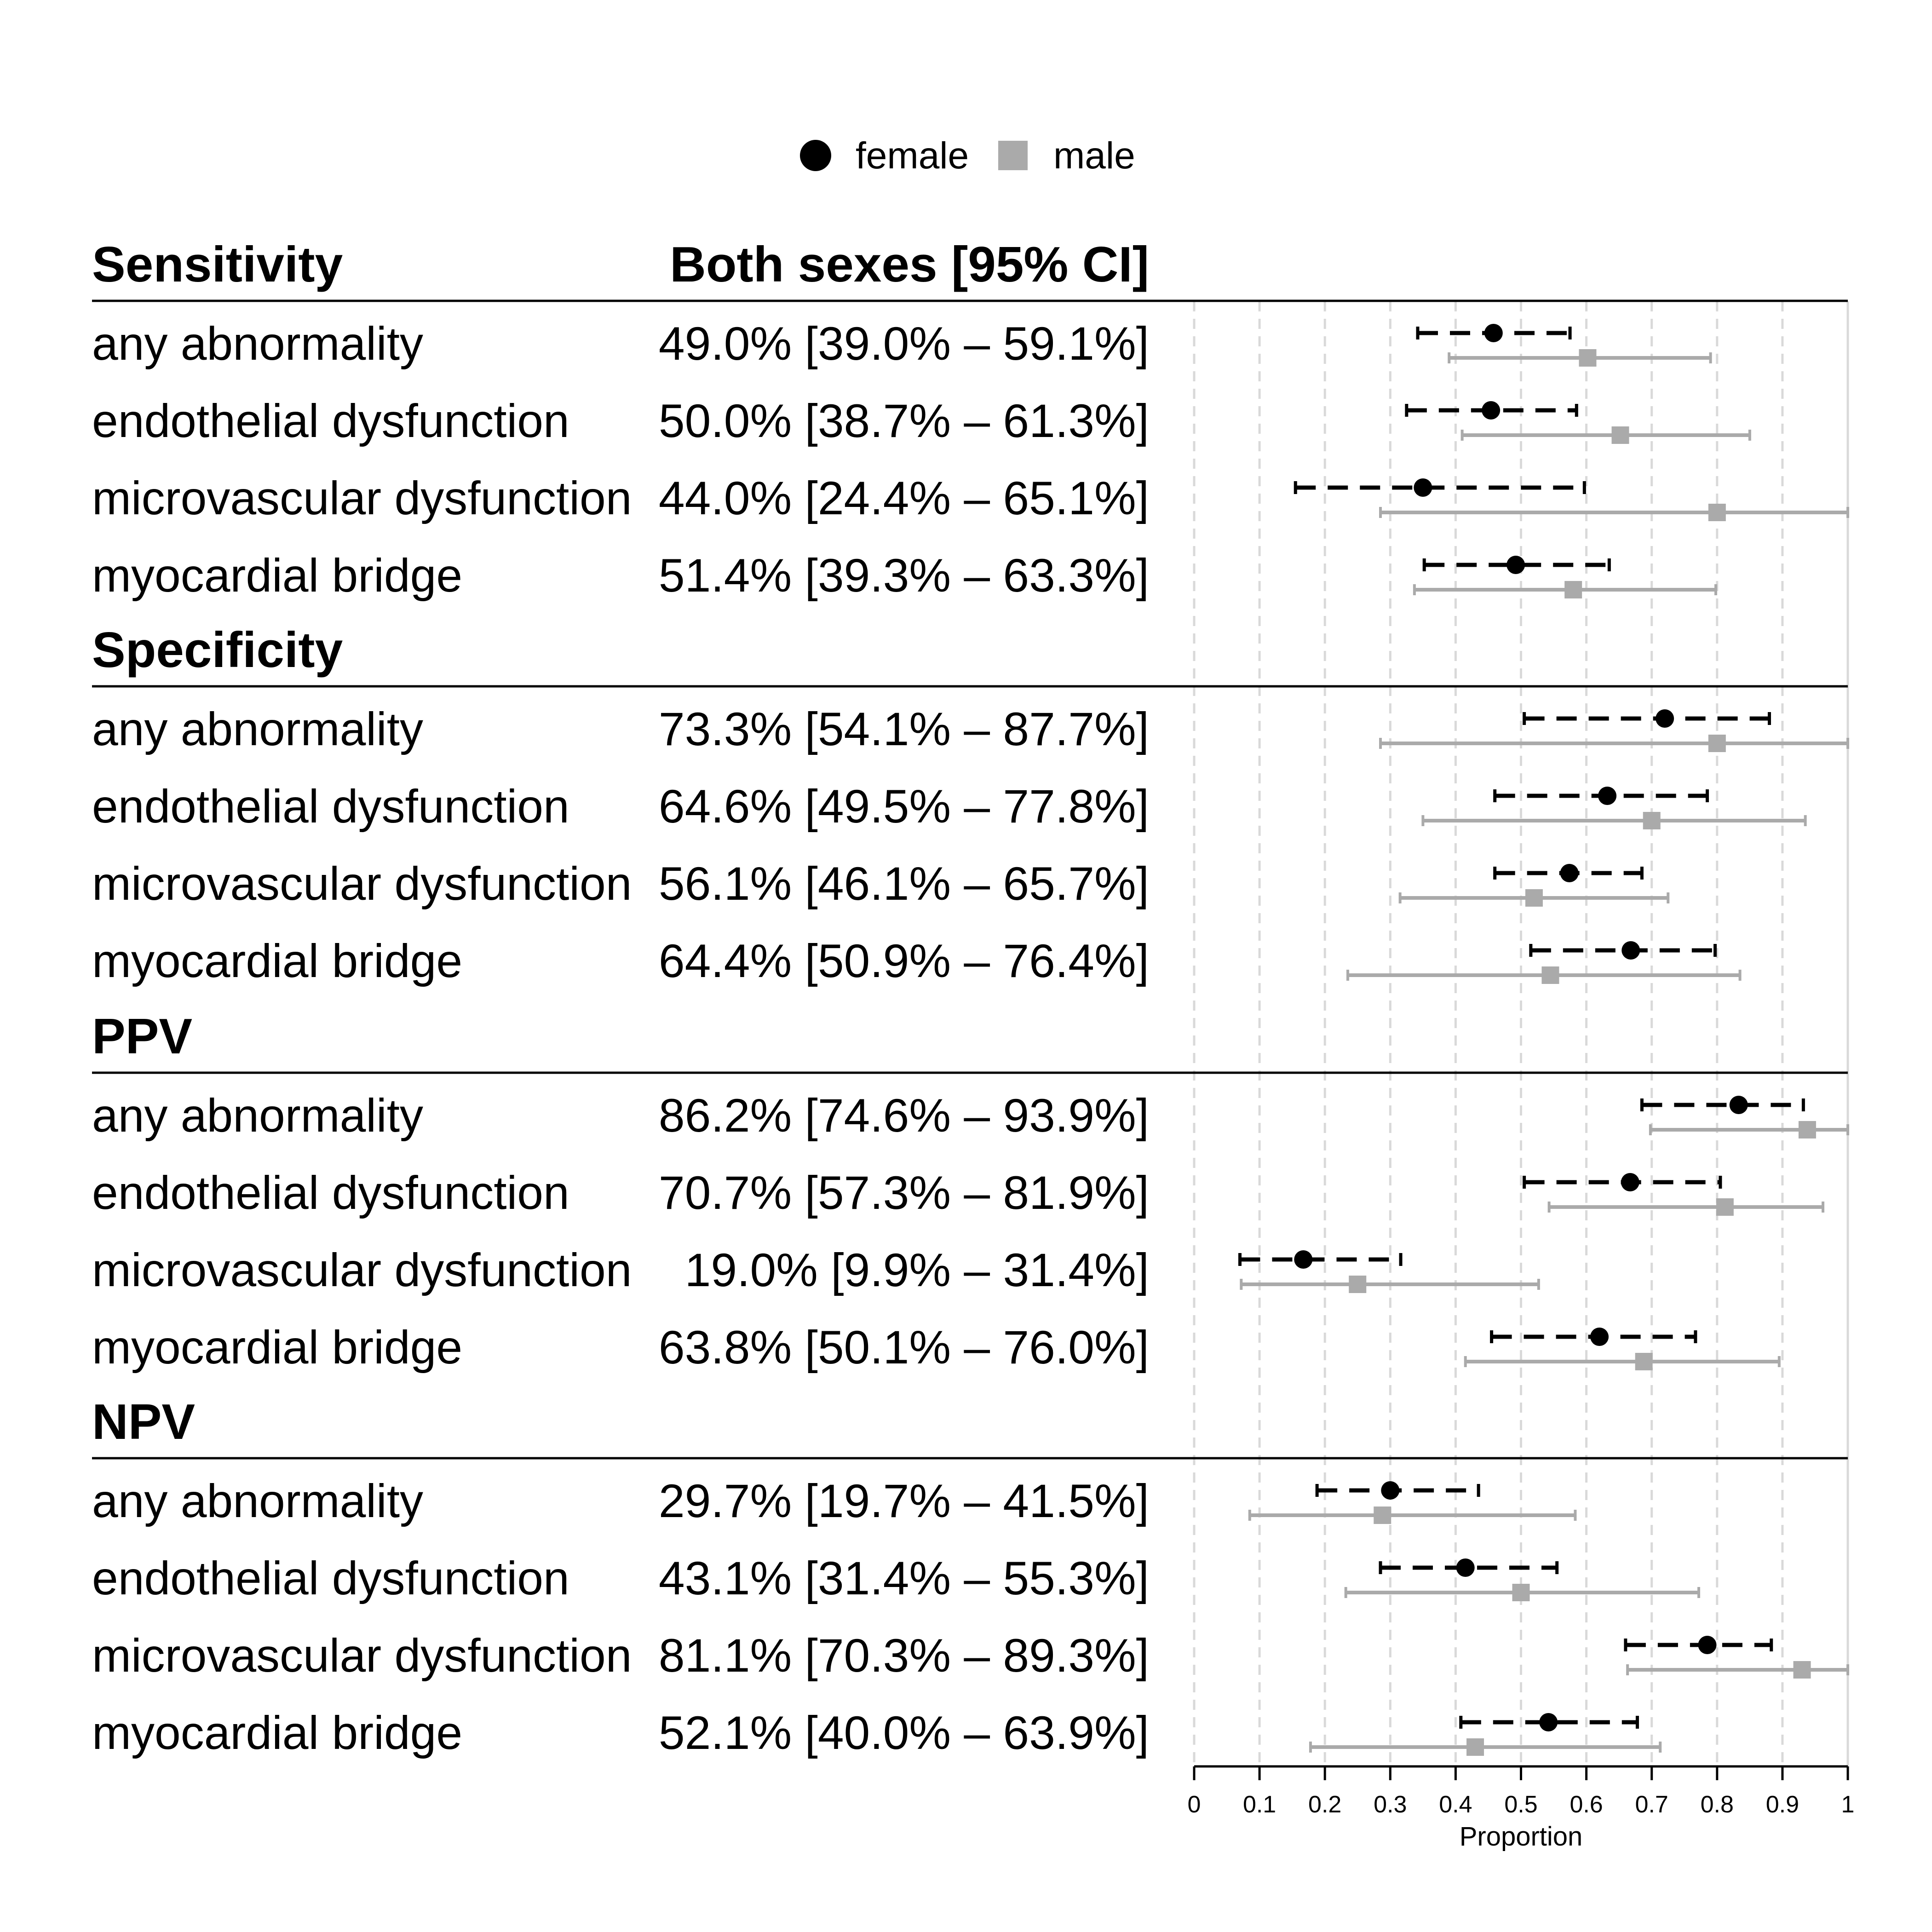 This screenshot has height=1932, width=1932. Describe the element at coordinates (904, 421) in the screenshot. I see `row-ci-value: 50.0% [38.7% – 61.3%]` at that location.